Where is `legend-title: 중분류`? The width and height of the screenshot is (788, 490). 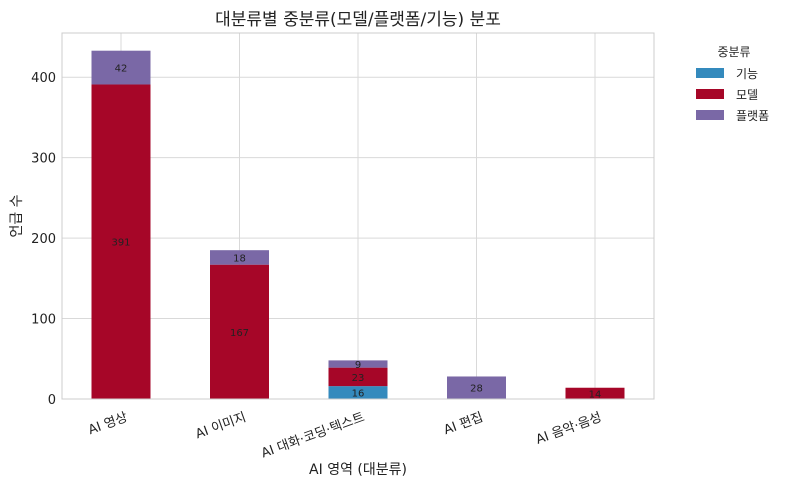 legend-title: 중분류 is located at coordinates (733, 52).